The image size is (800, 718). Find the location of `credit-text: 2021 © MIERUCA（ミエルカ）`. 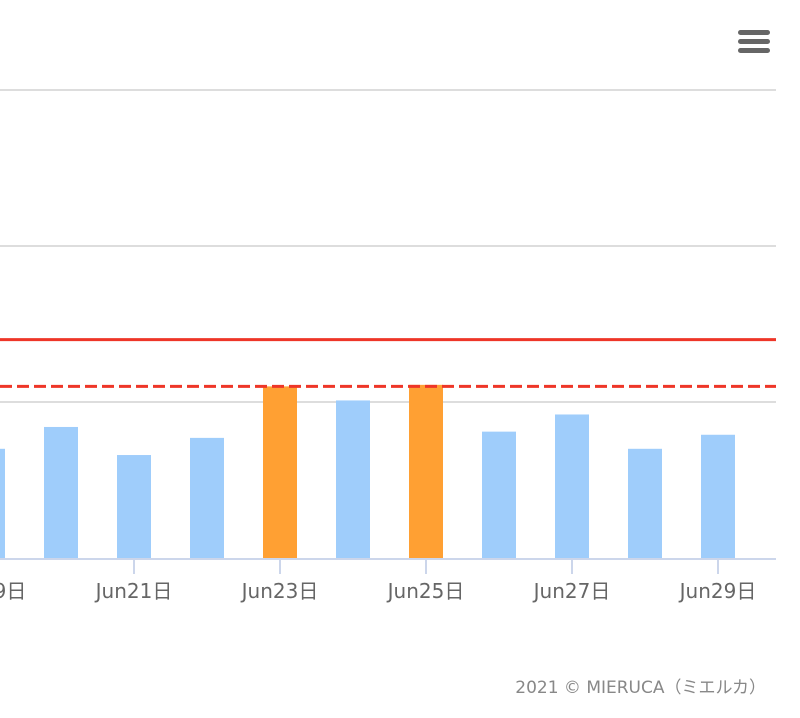

credit-text: 2021 © MIERUCA（ミエルカ） is located at coordinates (640, 688).